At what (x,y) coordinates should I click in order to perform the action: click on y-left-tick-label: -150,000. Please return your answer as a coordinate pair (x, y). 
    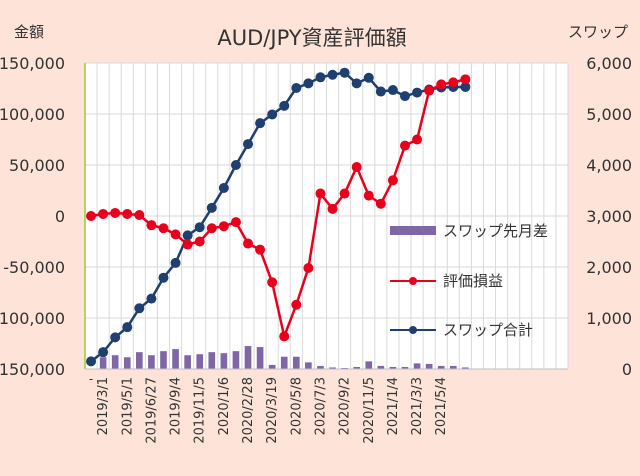
    Looking at the image, I should click on (32, 369).